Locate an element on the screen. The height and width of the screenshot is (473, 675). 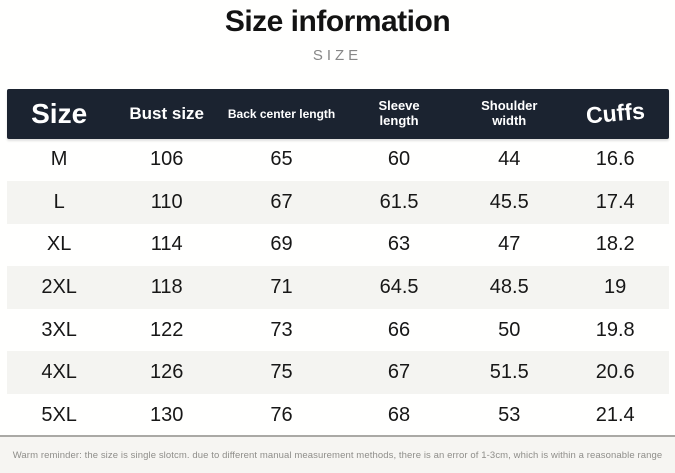
title-block: Size information SIZE is located at coordinates (337, 32).